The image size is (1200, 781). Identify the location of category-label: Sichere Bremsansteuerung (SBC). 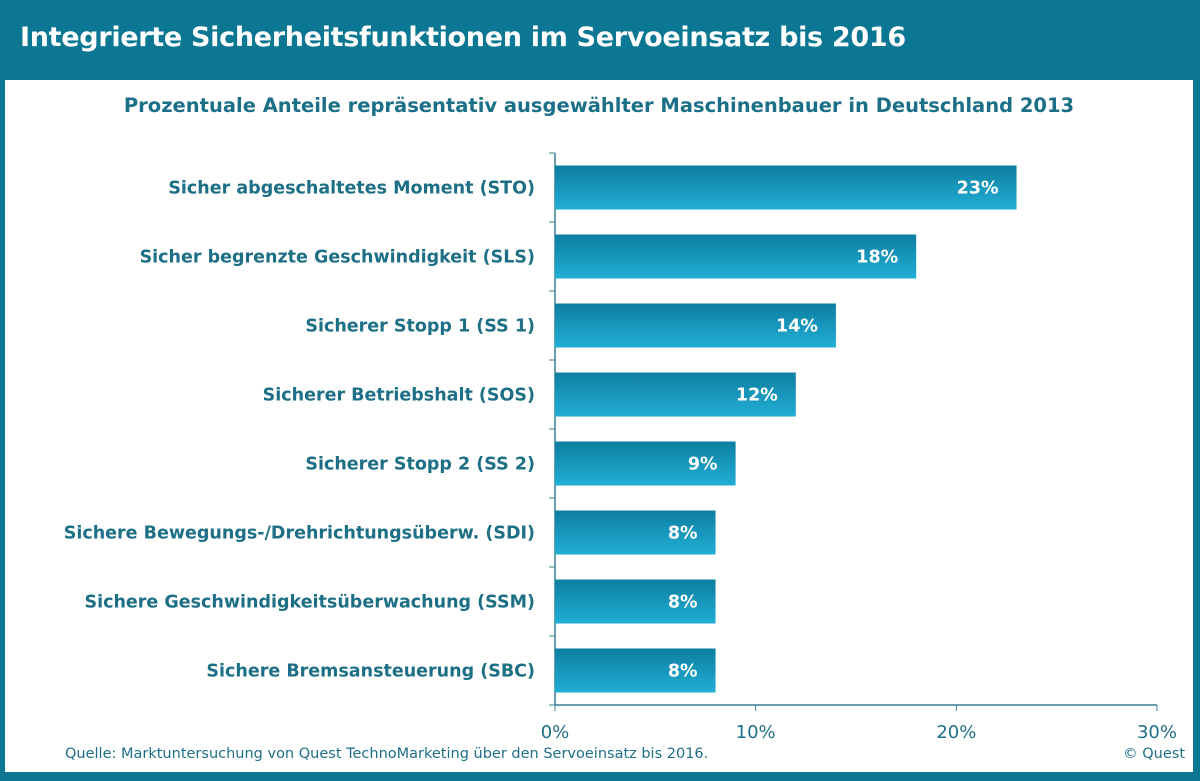
(370, 672).